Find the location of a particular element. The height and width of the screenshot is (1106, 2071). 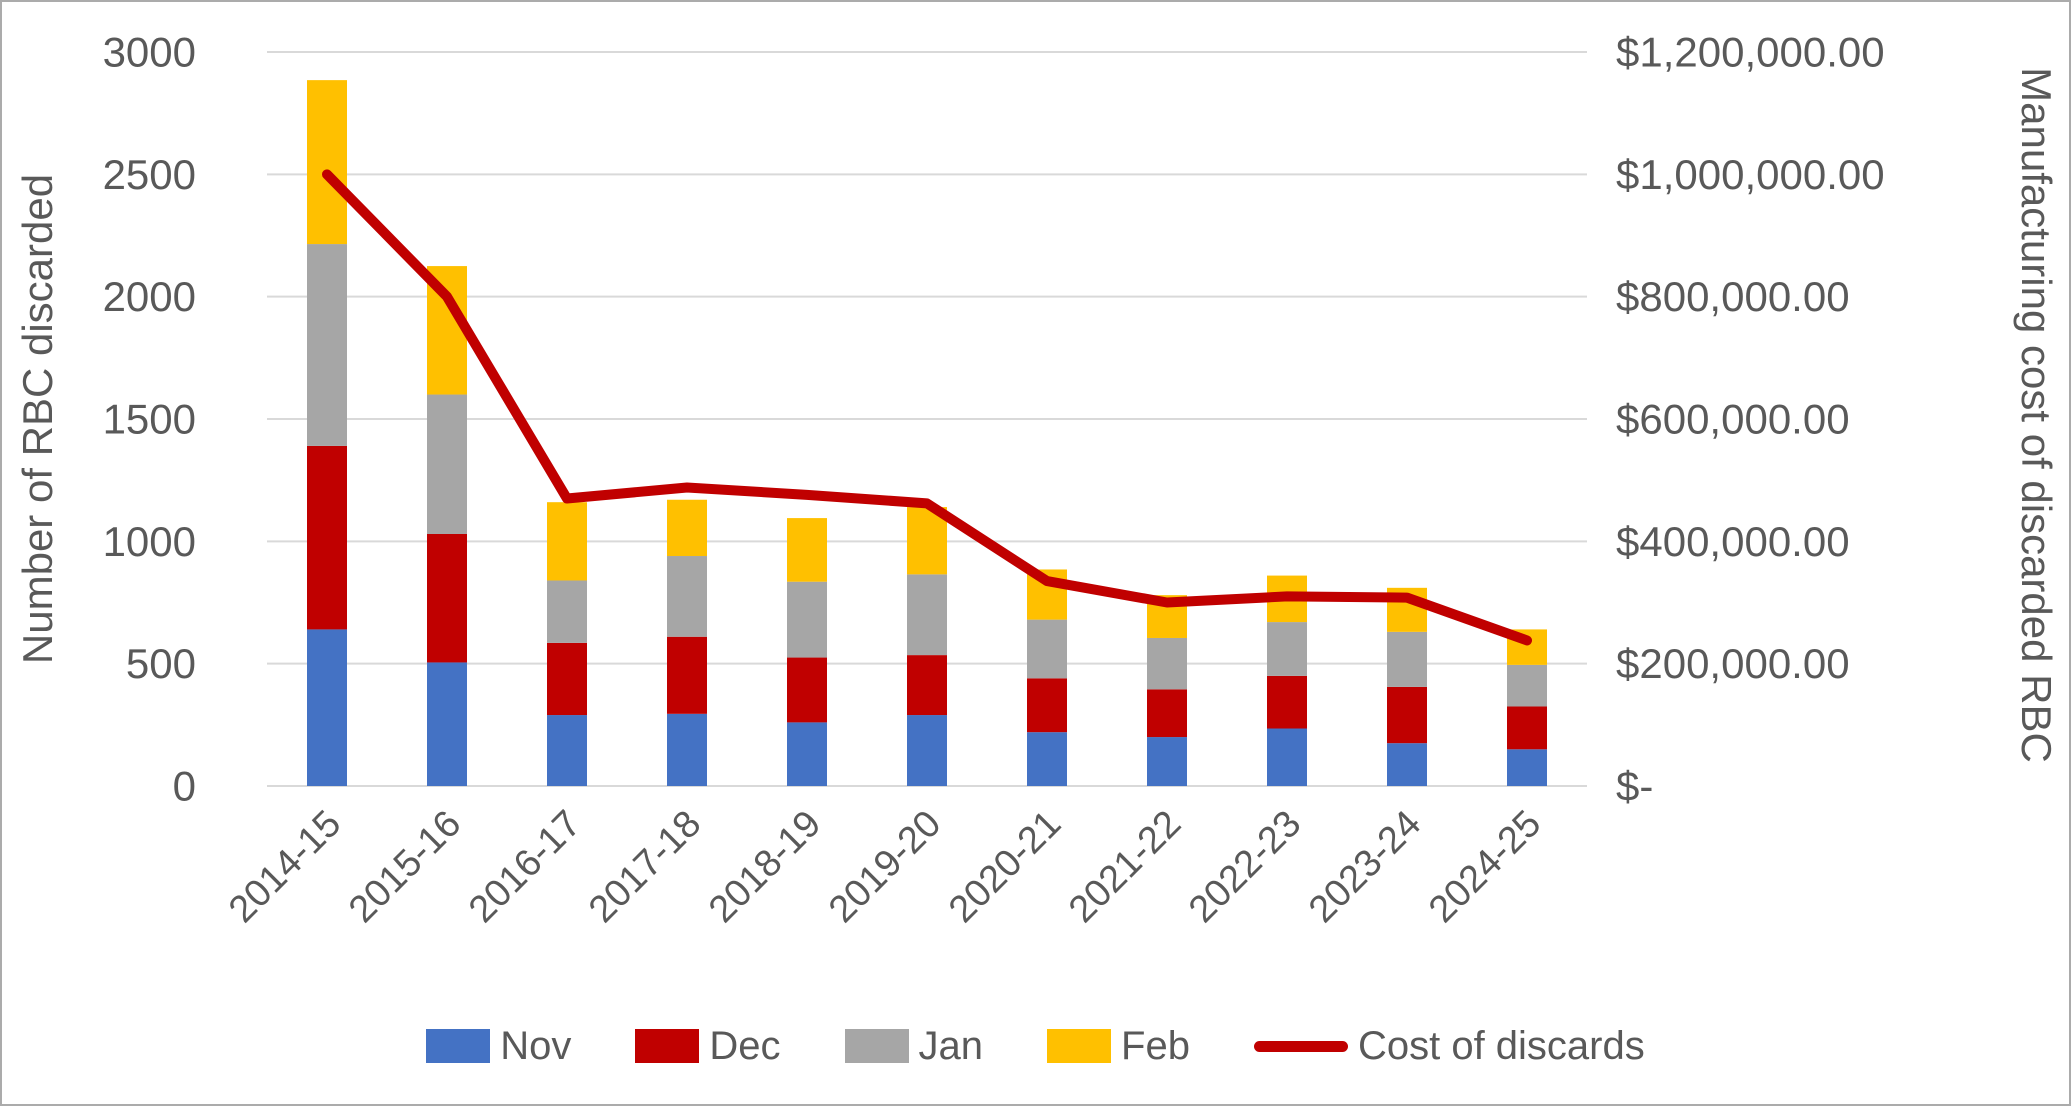

x-axis-label: 2019-20 is located at coordinates (885, 867).